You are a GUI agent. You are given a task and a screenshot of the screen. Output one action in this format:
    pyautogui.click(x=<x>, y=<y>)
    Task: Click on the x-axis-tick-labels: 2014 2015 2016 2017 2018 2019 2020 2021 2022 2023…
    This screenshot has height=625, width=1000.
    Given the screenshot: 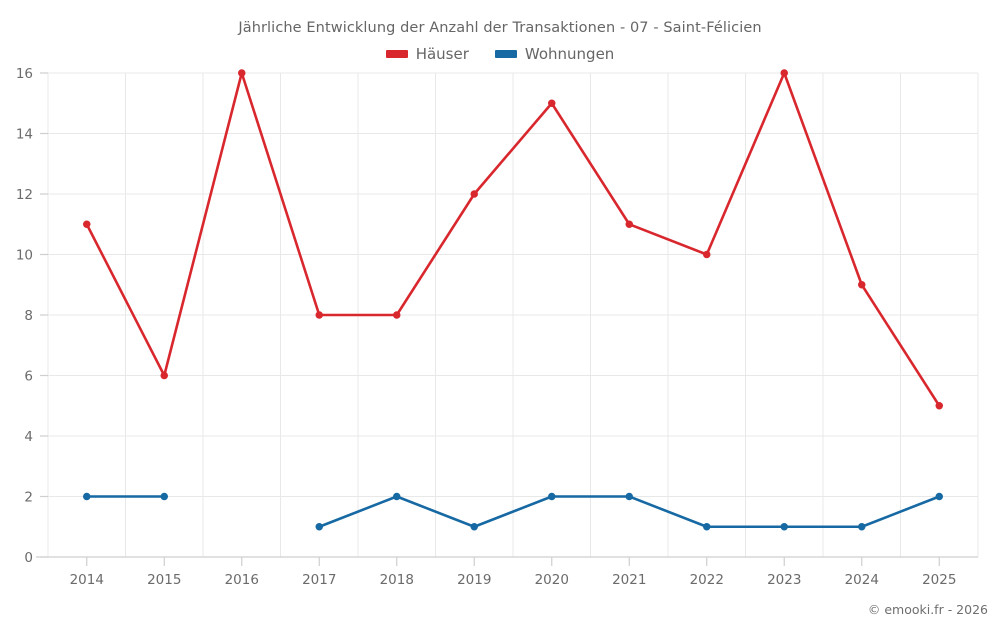 What is the action you would take?
    pyautogui.click(x=513, y=580)
    